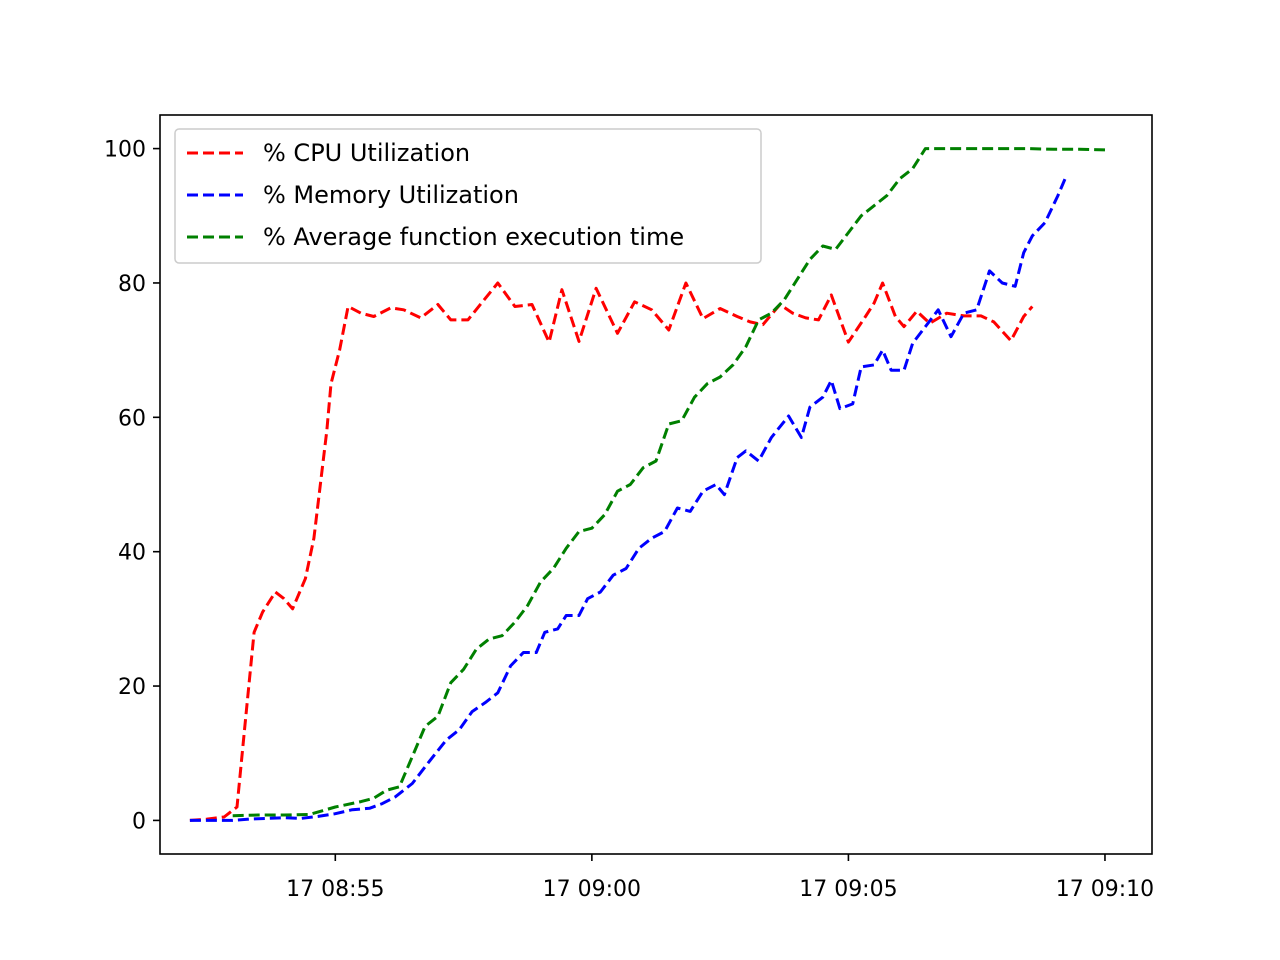 Image resolution: width=1280 pixels, height=960 pixels. I want to click on y-tick-label: 100, so click(125, 150).